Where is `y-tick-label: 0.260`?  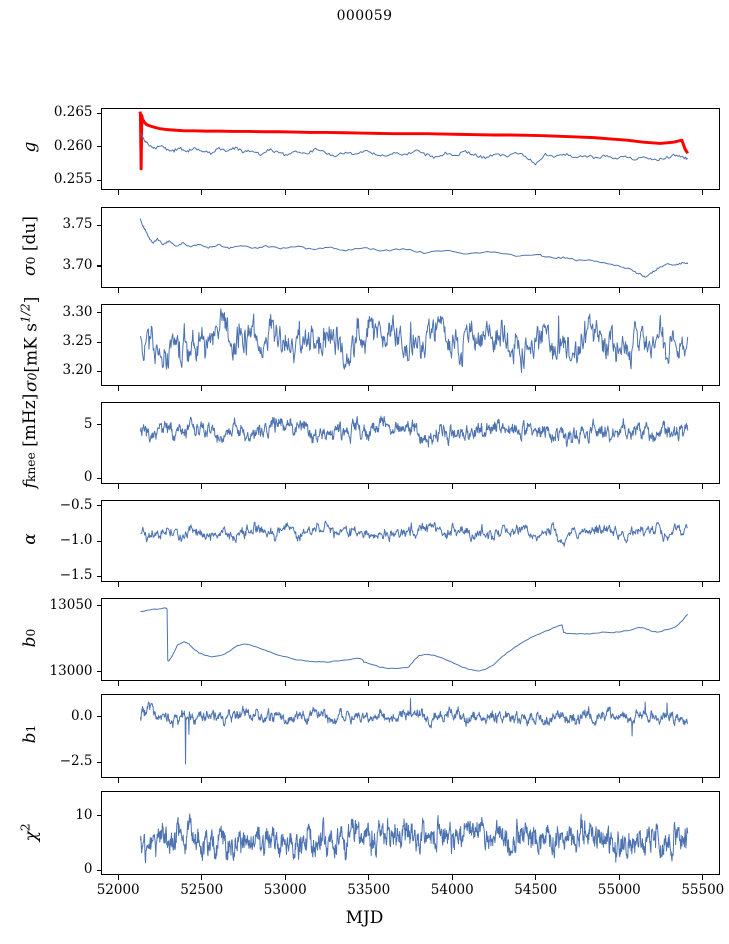
y-tick-label: 0.260 is located at coordinates (73, 145).